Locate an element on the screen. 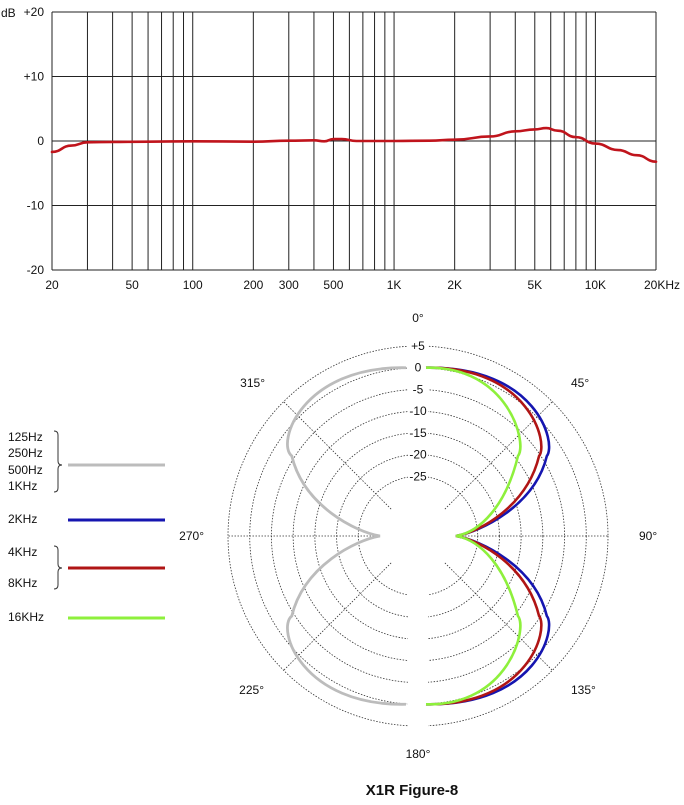  polar-chart-title: X1R Figure-8 is located at coordinates (412, 790).